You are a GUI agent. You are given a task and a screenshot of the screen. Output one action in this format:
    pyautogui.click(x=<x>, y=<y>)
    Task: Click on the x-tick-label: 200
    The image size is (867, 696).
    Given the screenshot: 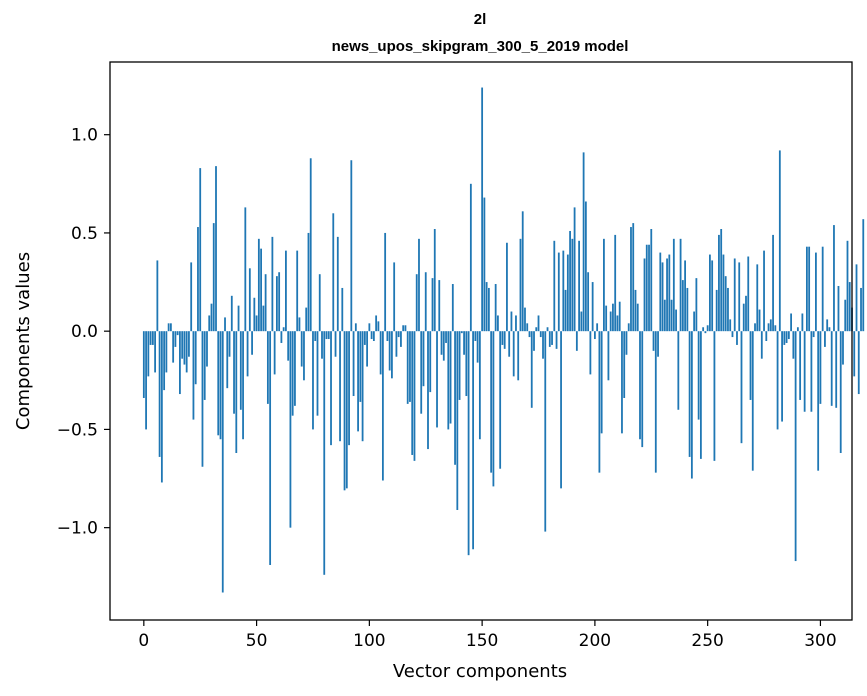 What is the action you would take?
    pyautogui.click(x=595, y=641)
    